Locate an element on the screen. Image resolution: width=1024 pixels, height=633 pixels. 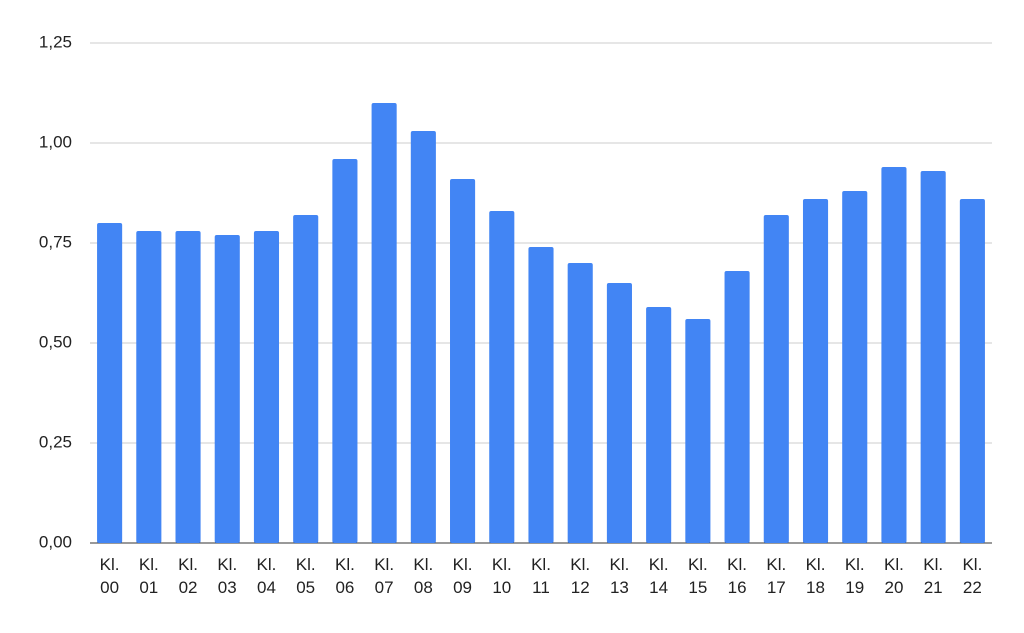
x-tick-label: Kl. 04 is located at coordinates (266, 576).